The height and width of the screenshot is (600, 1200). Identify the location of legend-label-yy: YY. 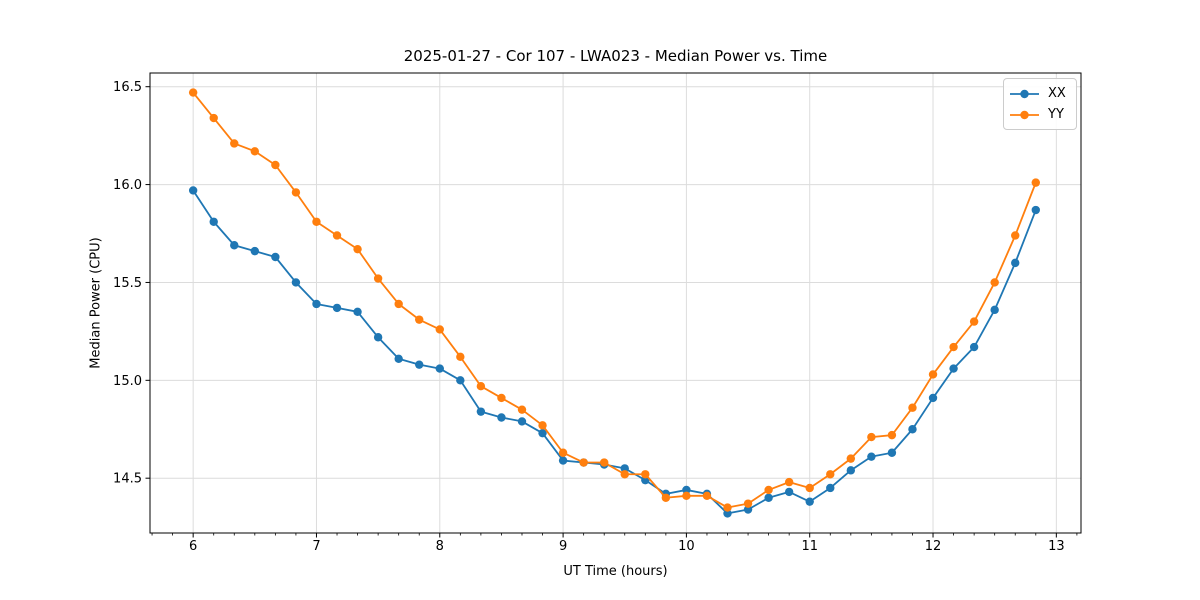
(1056, 114).